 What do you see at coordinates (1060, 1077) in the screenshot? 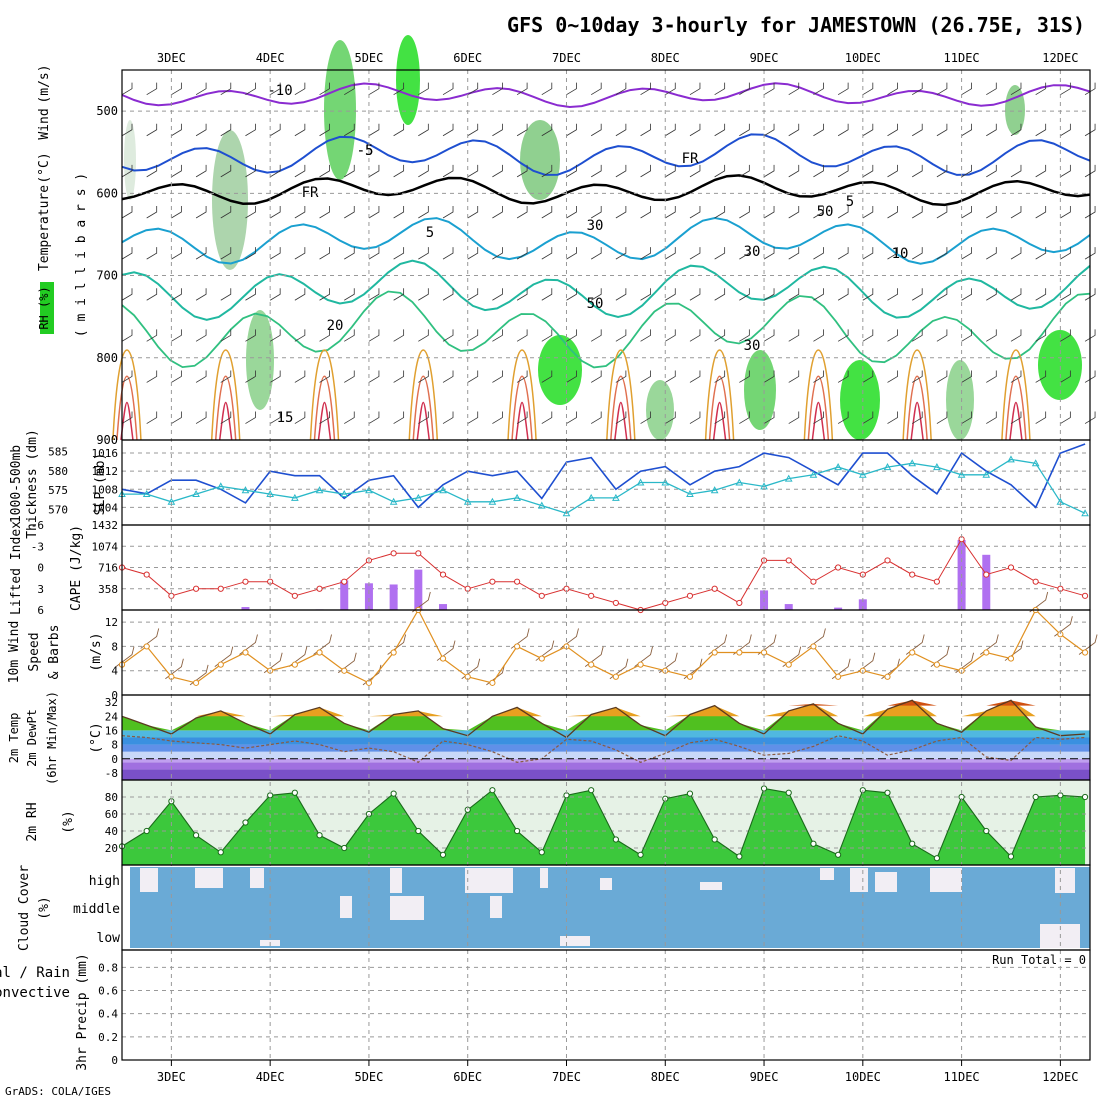
I see `bottom-day-label: 12DEC` at bounding box center [1060, 1077].